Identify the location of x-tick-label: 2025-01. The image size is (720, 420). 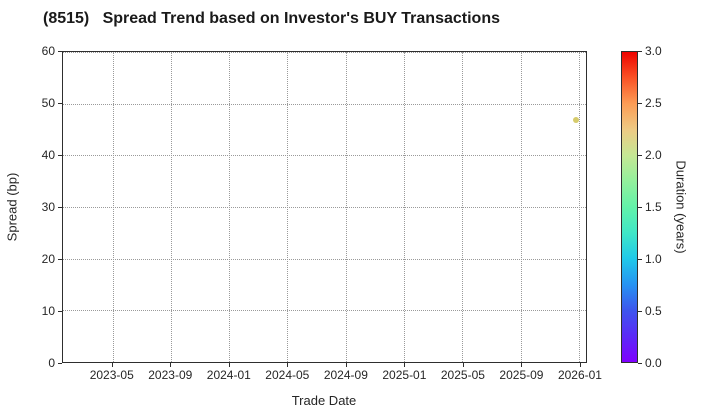
(404, 375).